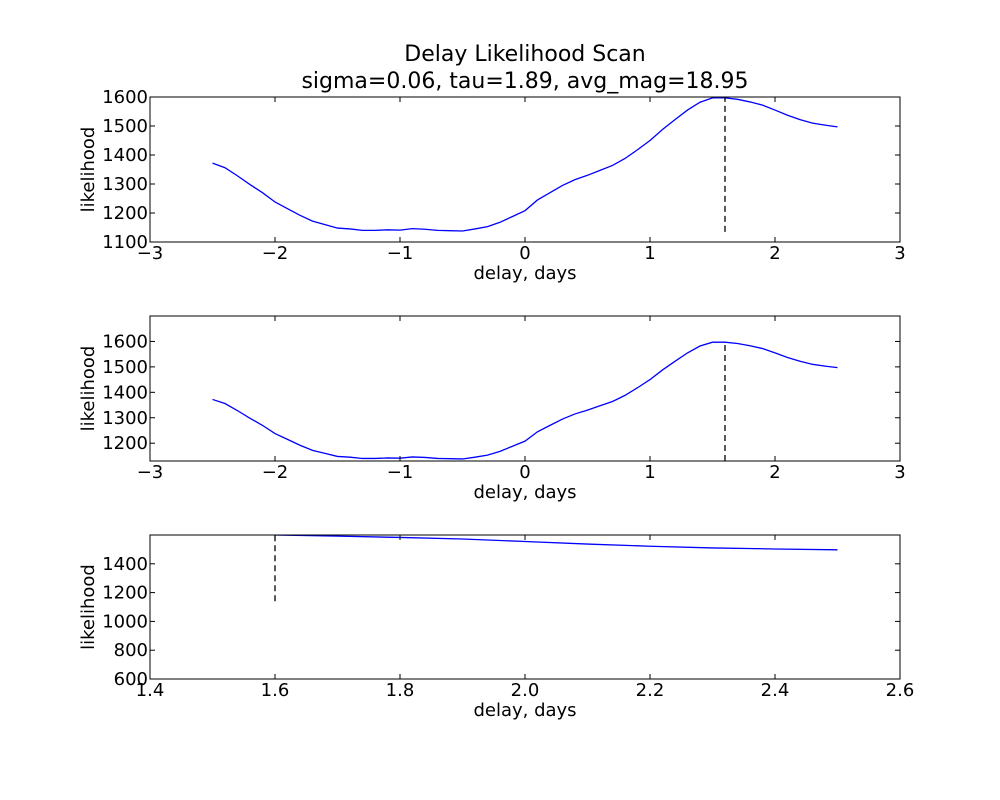 This screenshot has height=800, width=1000. What do you see at coordinates (525, 690) in the screenshot?
I see `x-tick-label: 2.0` at bounding box center [525, 690].